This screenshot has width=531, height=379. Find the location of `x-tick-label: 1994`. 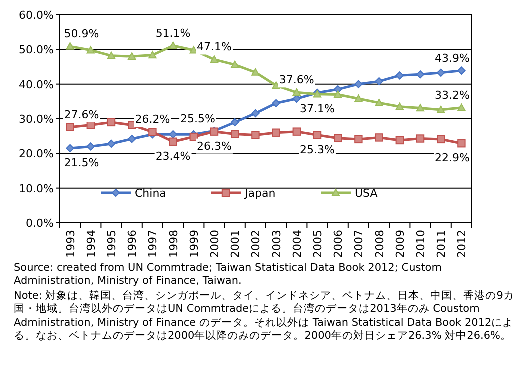

x-tick-label: 1994 is located at coordinates (91, 244).